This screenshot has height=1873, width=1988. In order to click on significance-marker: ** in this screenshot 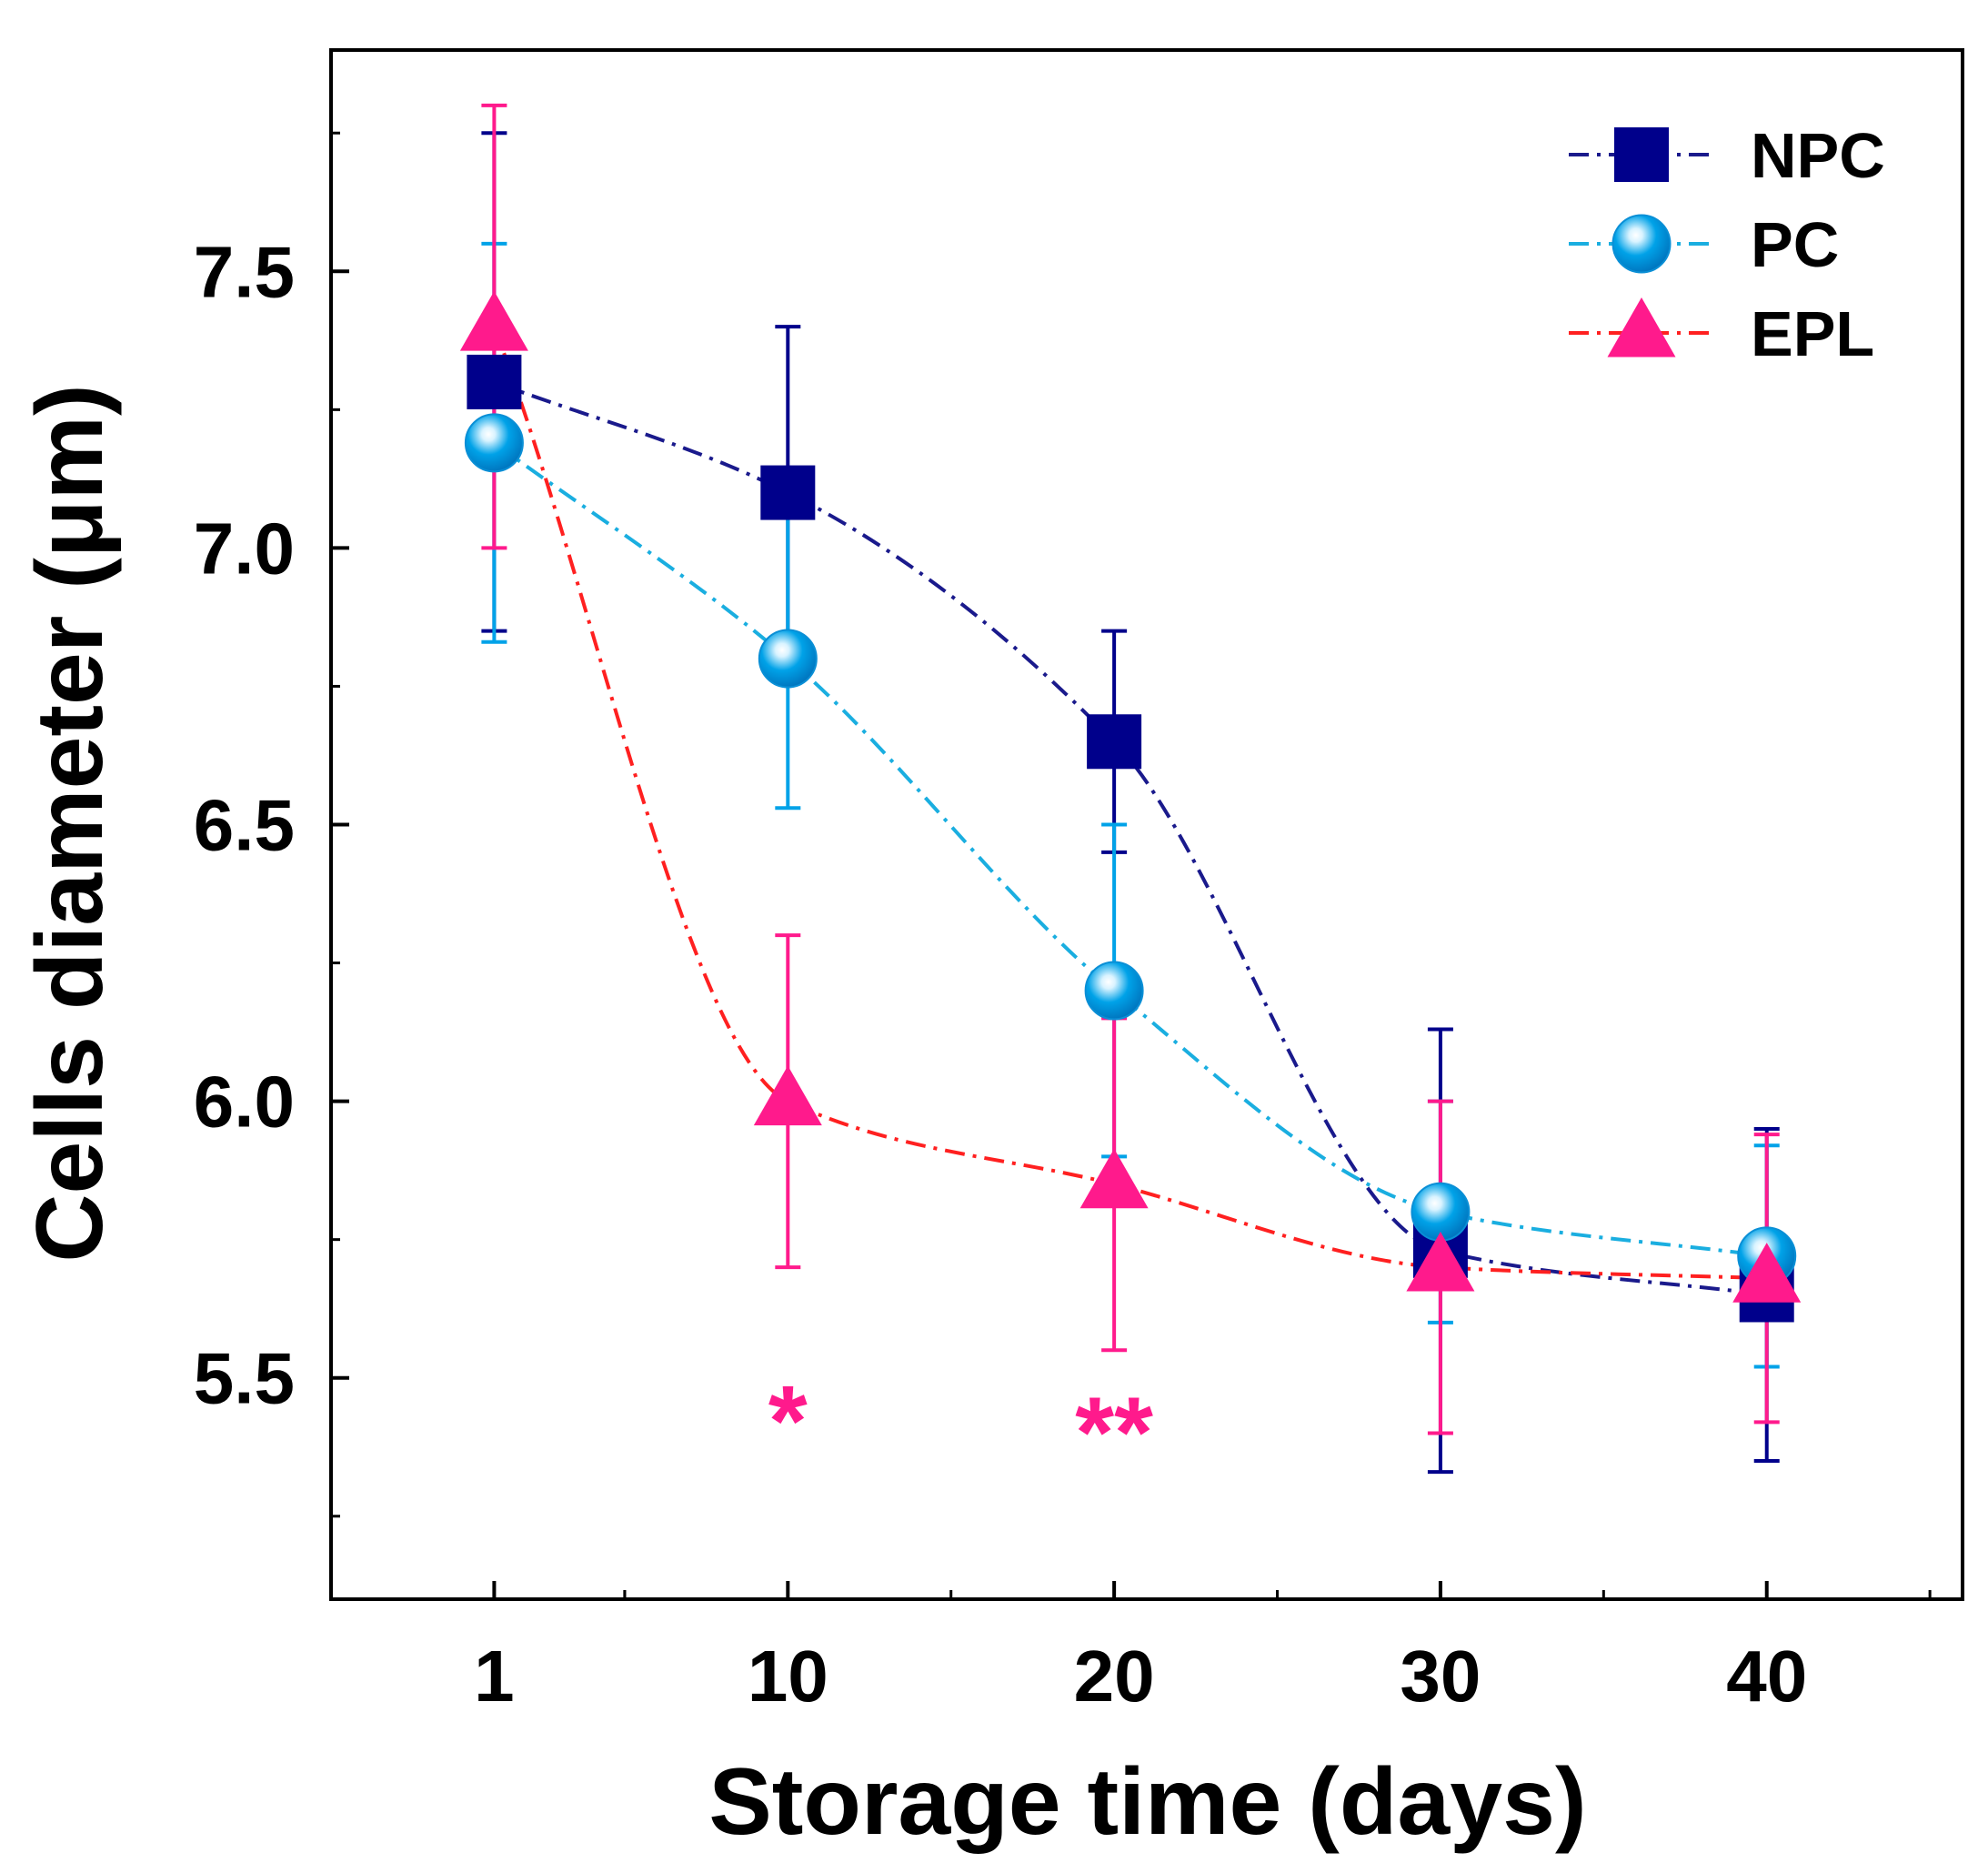, I will do `click(1114, 1432)`.